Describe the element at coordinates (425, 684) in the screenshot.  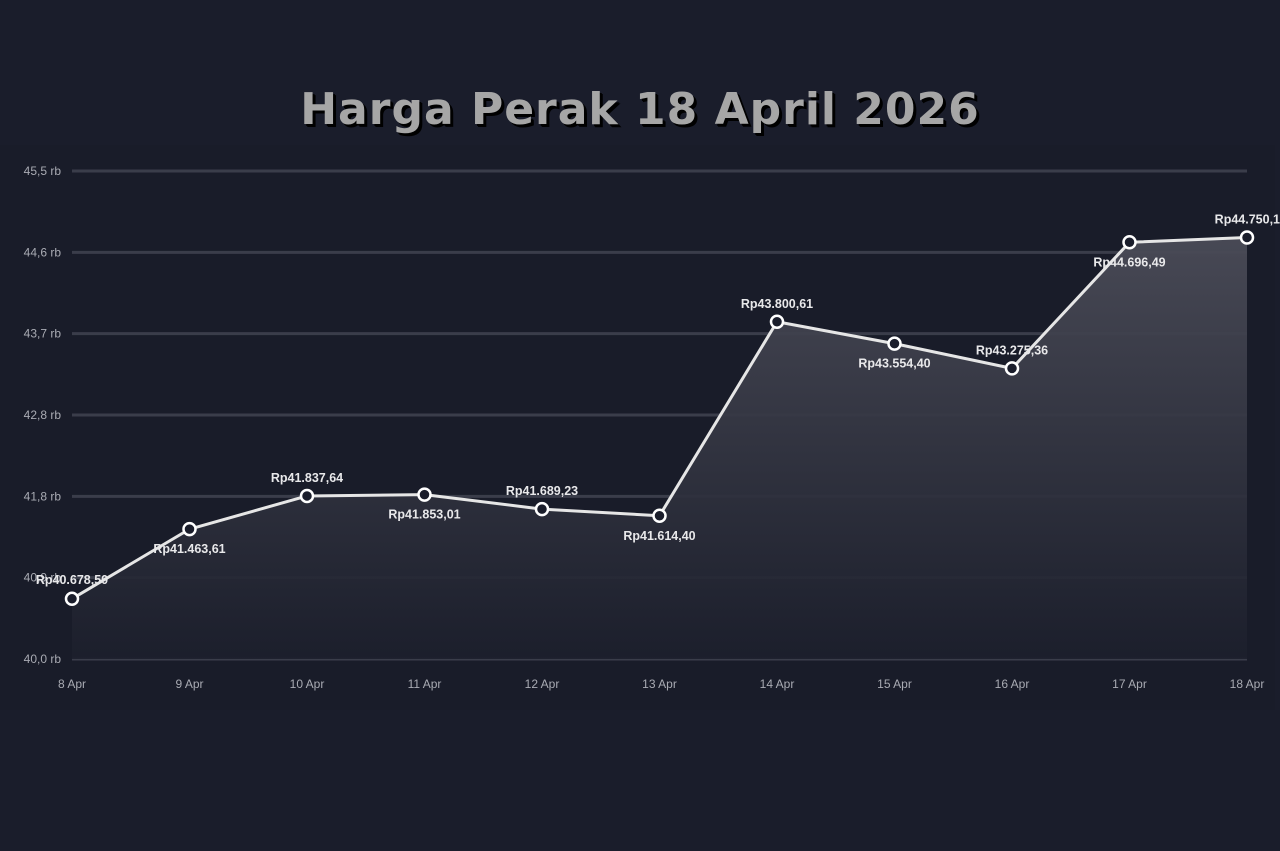
I see `x-tick-label: 11 Apr` at that location.